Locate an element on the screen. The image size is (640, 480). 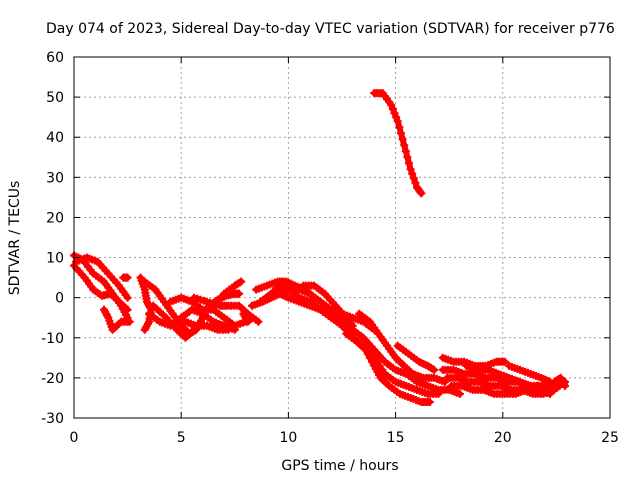
x-axis-label: GPS time / hours is located at coordinates (339, 466).